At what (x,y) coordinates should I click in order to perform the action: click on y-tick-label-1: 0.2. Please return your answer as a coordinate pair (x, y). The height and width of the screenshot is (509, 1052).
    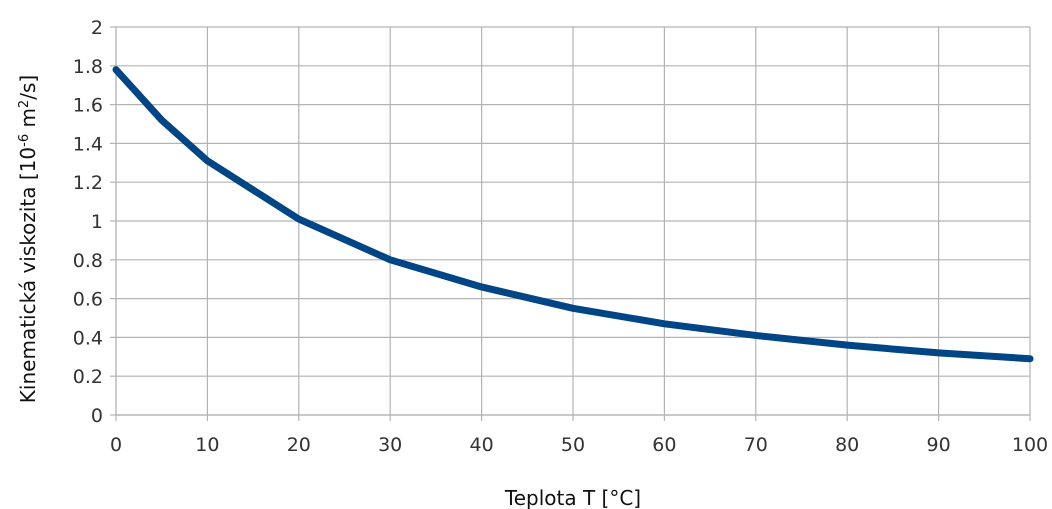
    Looking at the image, I should click on (88, 377).